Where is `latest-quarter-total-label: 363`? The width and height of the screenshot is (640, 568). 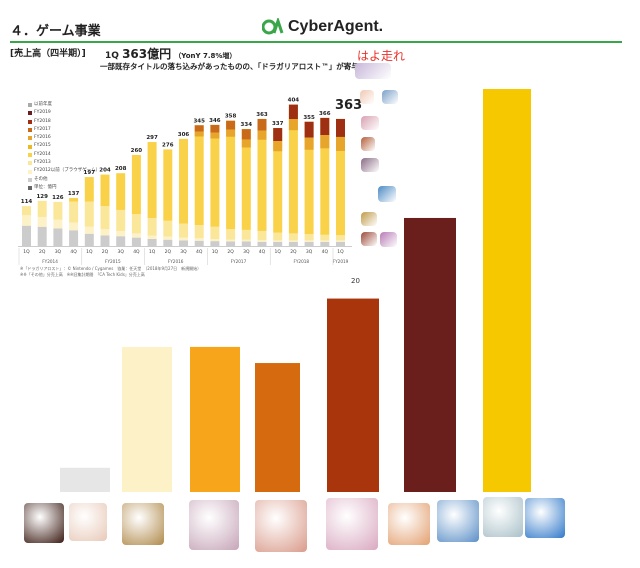
latest-quarter-total-label: 363 is located at coordinates (349, 105).